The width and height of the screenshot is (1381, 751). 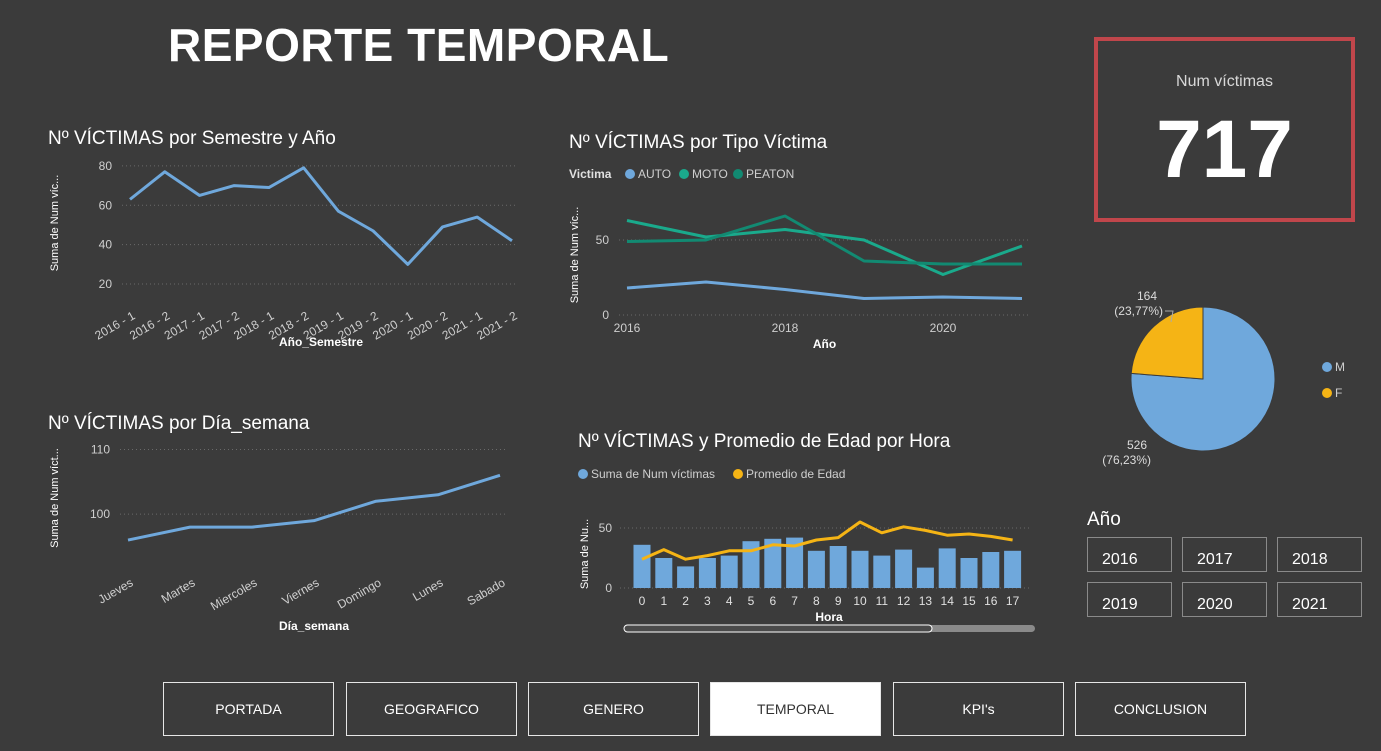 I want to click on nav-button-kpis: KPI's, so click(x=978, y=709).